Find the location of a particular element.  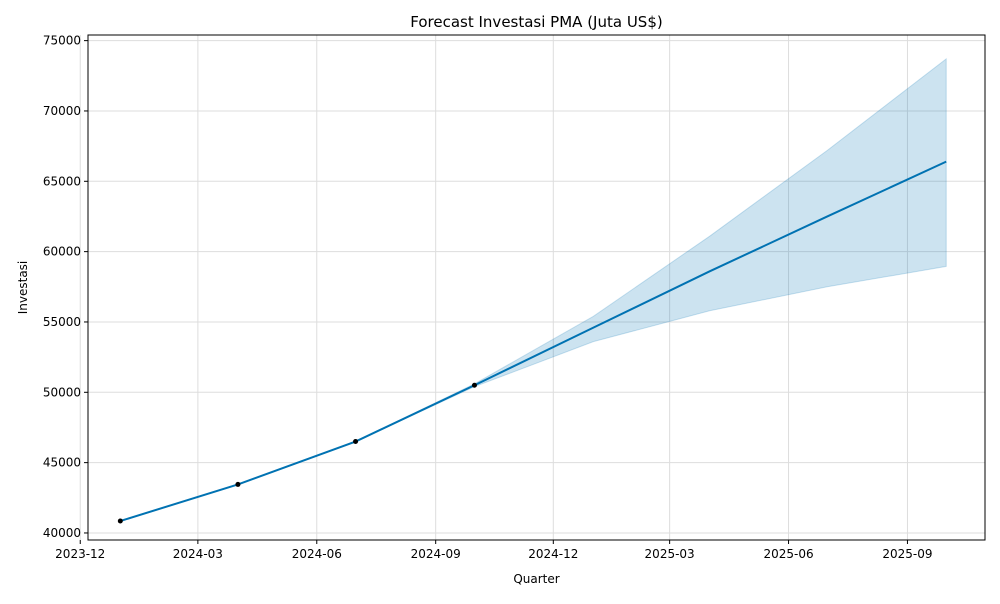

x-tick-label: 2024-12 is located at coordinates (553, 554).